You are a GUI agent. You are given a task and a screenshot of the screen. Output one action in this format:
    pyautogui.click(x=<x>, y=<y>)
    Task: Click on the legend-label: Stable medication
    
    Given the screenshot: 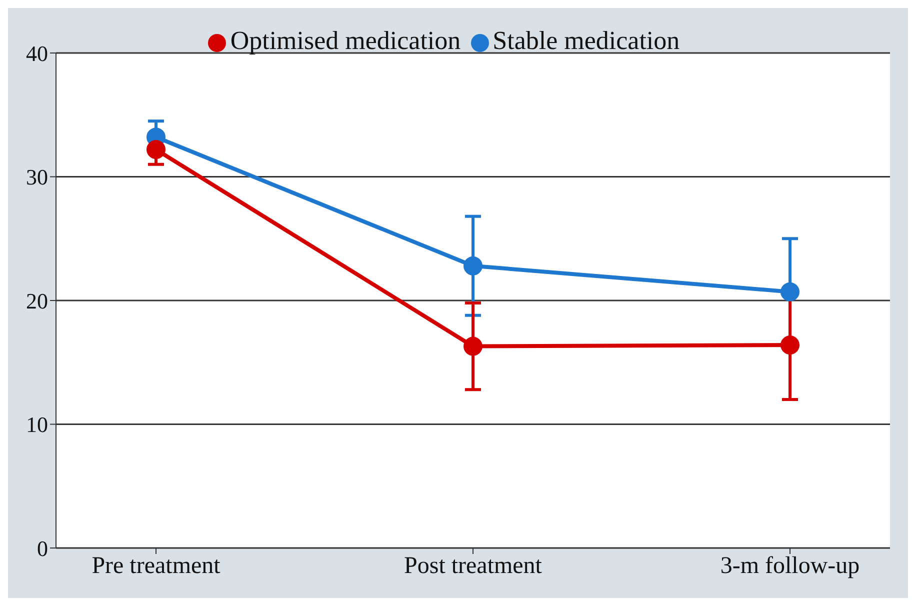 What is the action you would take?
    pyautogui.click(x=586, y=40)
    